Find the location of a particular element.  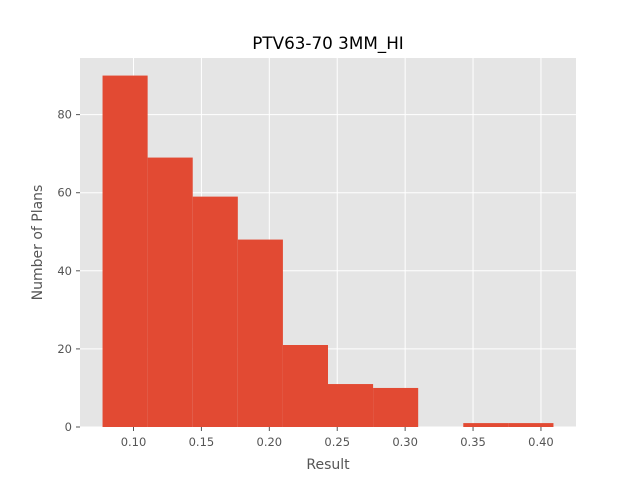

x-tick-label: 0.30 is located at coordinates (405, 442).